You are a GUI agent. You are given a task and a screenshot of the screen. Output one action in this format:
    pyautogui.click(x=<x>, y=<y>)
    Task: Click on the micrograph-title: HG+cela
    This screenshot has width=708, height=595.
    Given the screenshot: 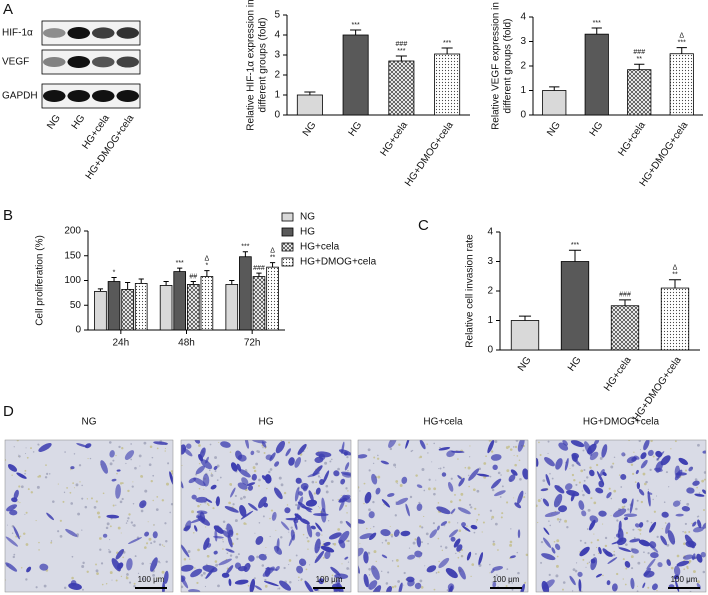 What is the action you would take?
    pyautogui.click(x=443, y=422)
    